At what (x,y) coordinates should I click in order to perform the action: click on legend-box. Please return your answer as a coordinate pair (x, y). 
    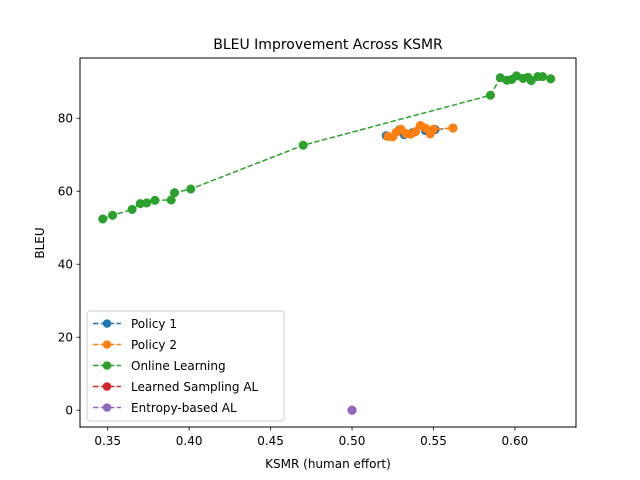
    Looking at the image, I should click on (185, 366).